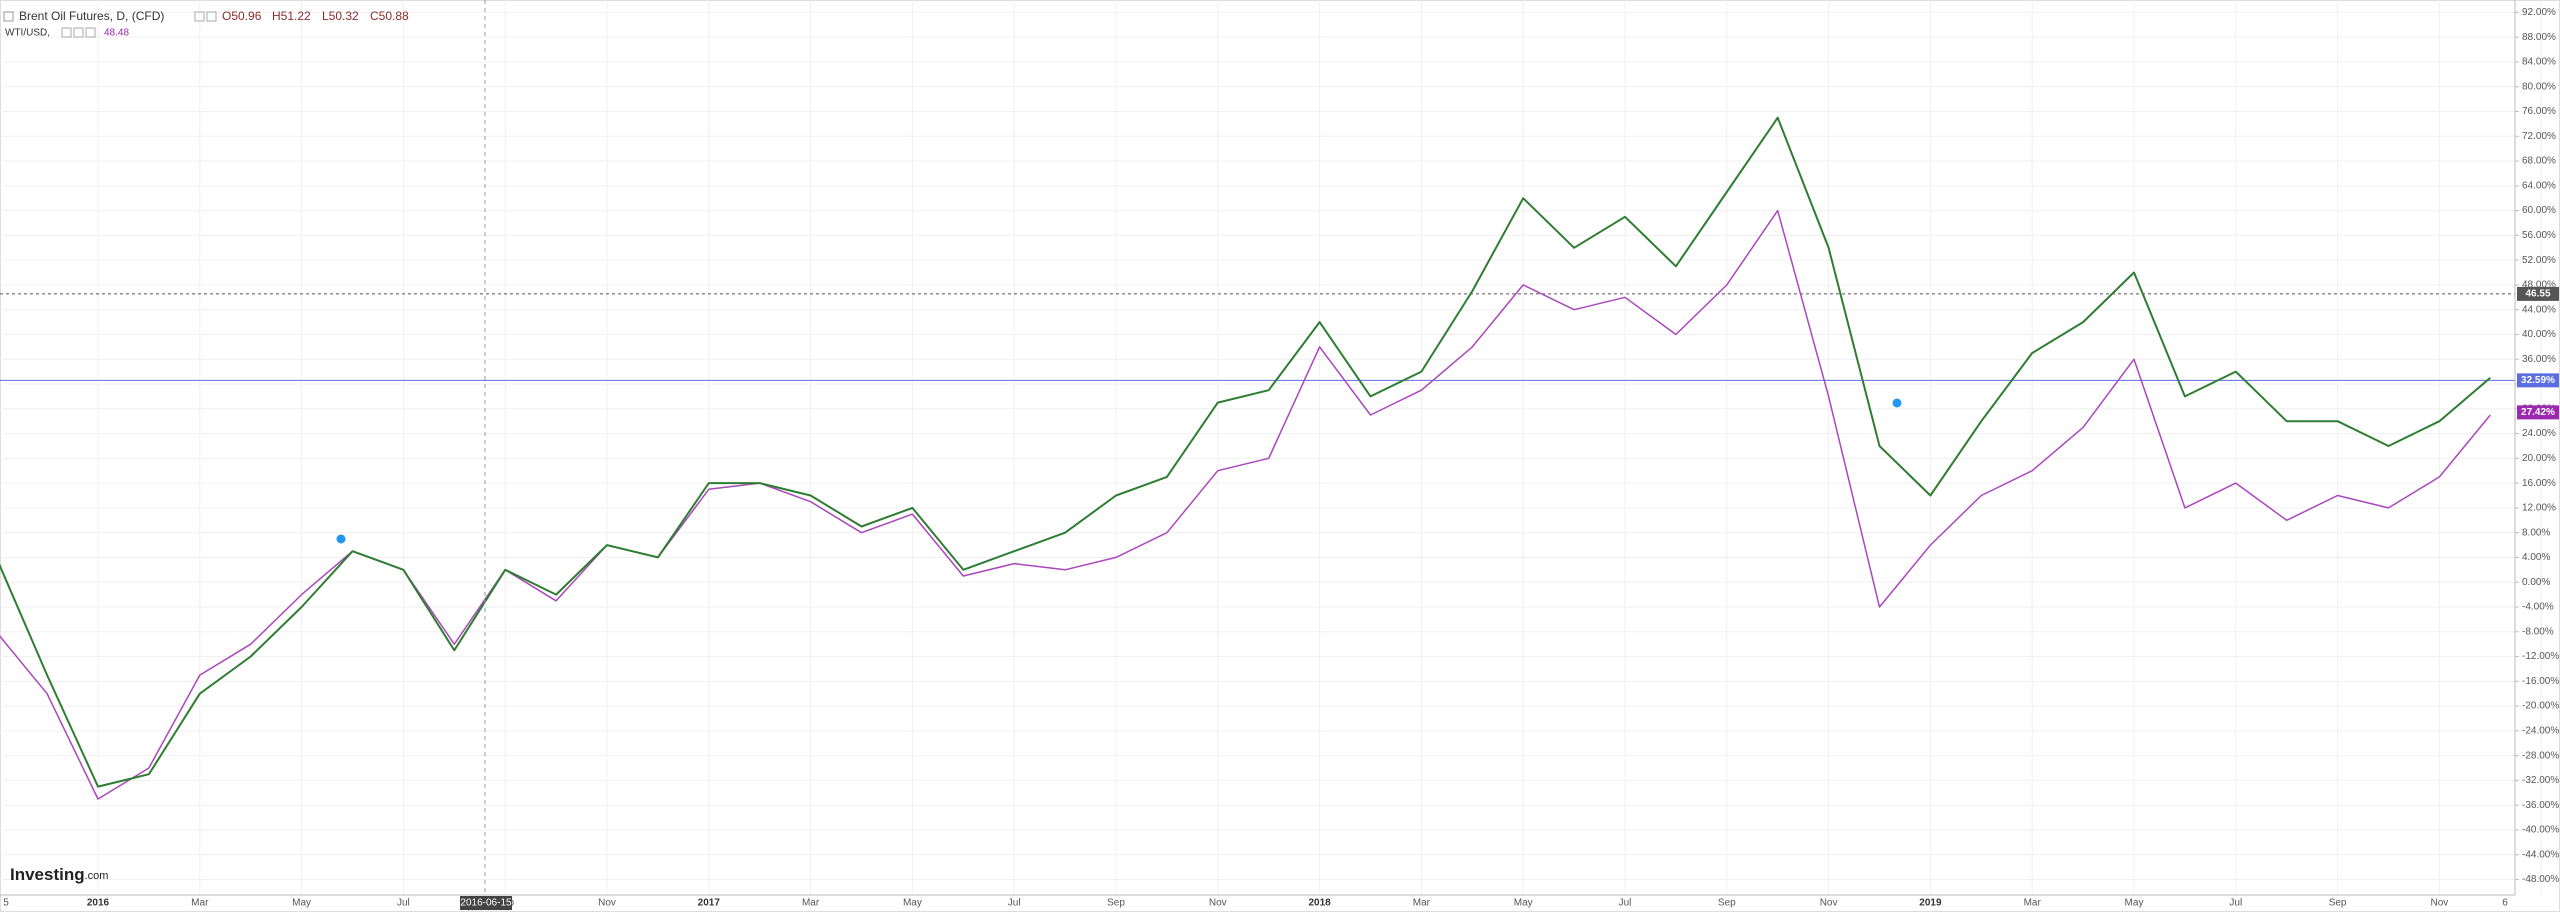 This screenshot has height=912, width=2560. I want to click on y-tick-label: -12.00%, so click(2540, 656).